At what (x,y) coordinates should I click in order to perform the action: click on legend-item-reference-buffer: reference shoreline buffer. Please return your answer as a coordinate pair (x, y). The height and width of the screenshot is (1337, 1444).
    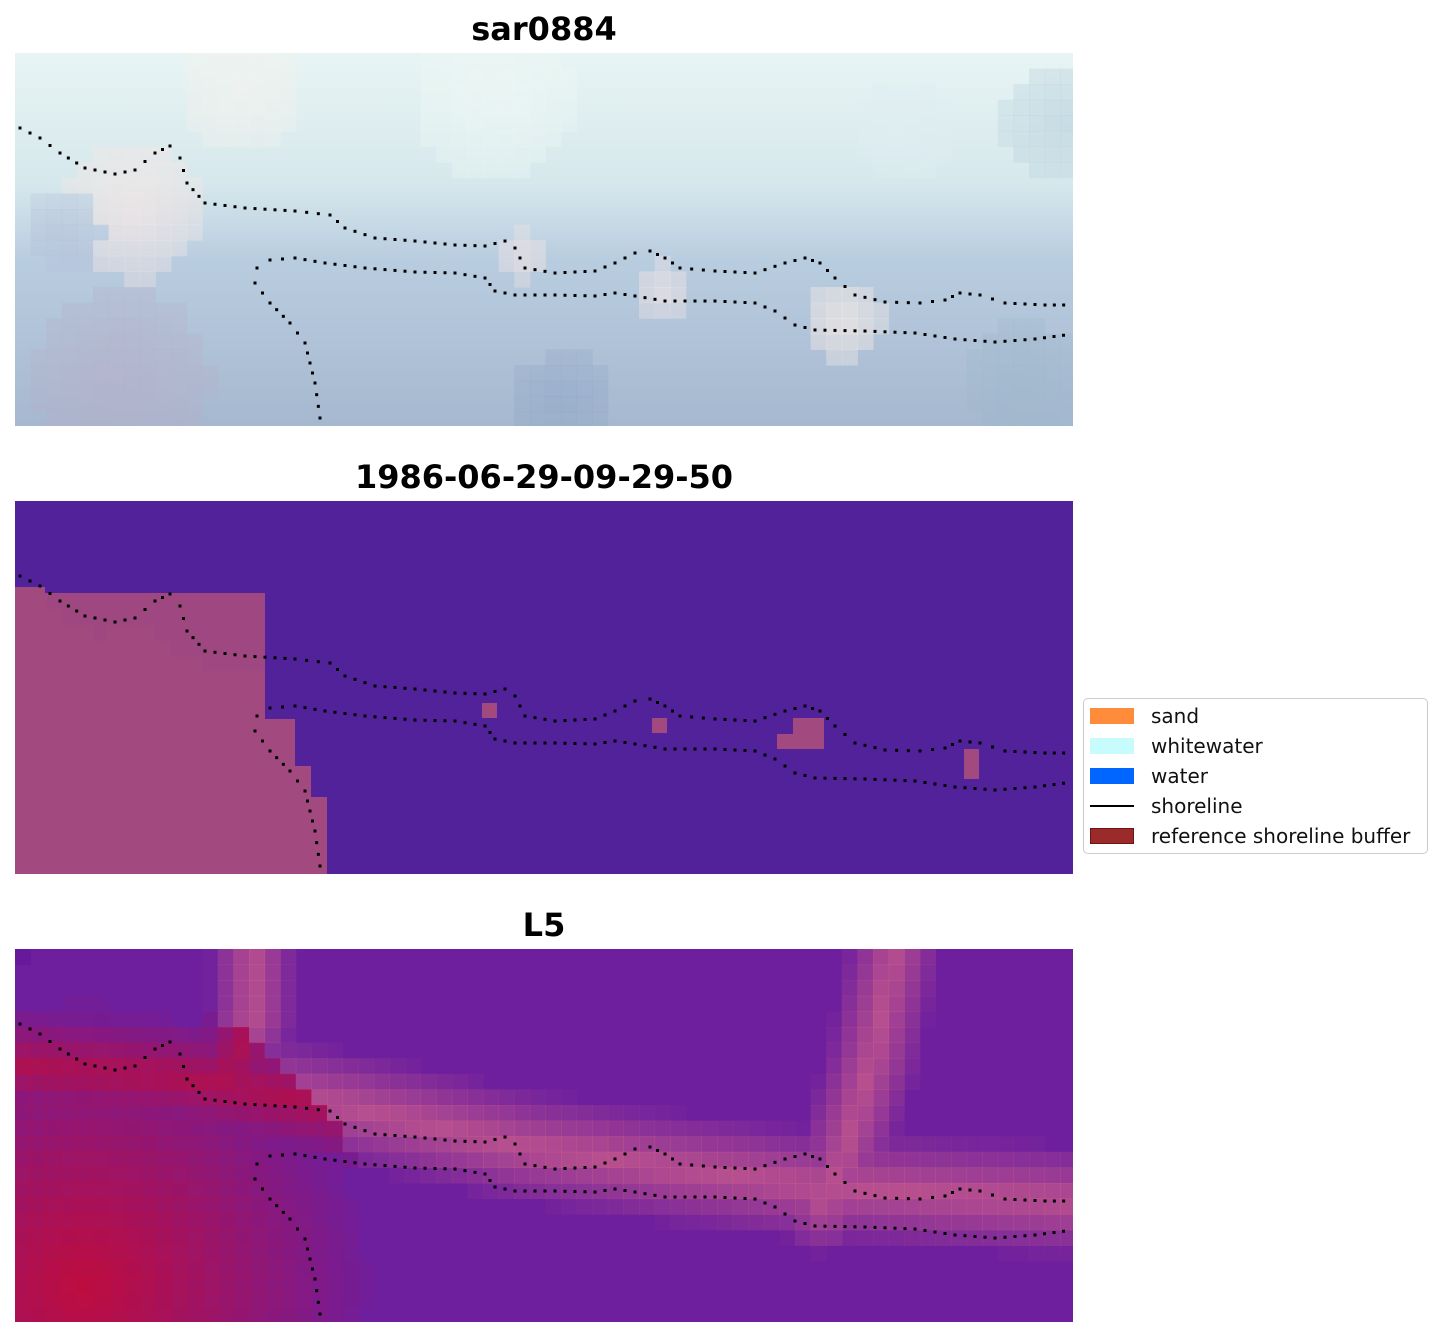
    Looking at the image, I should click on (1255, 836).